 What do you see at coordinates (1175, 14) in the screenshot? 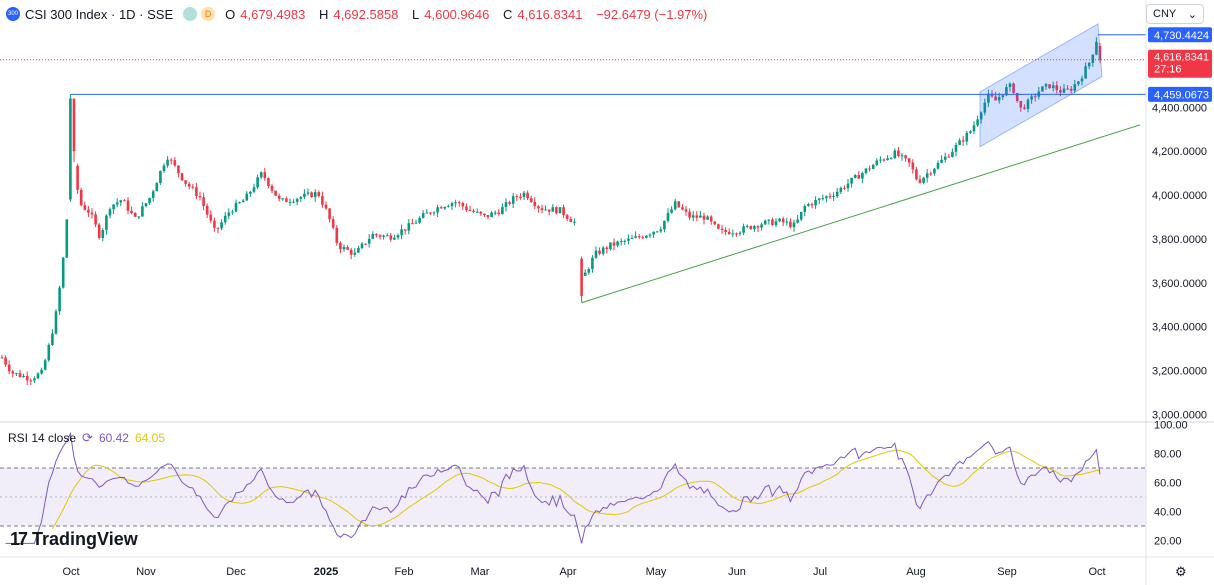
I see `currency-select: CNY ⌄` at bounding box center [1175, 14].